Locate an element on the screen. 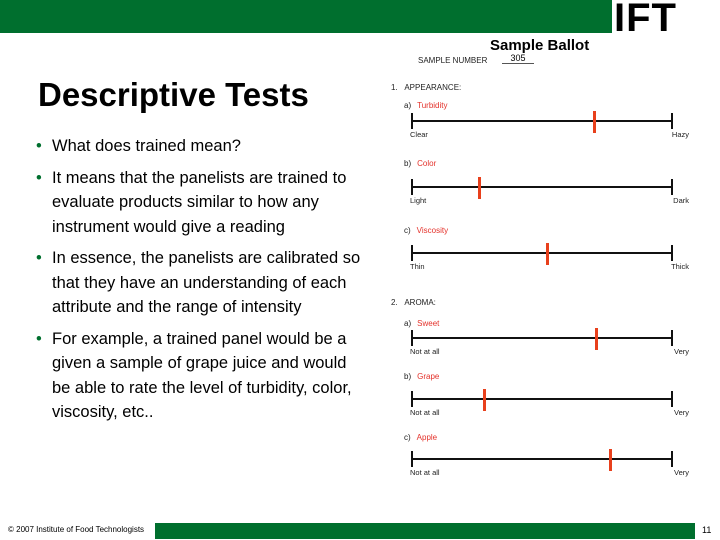 Image resolution: width=720 pixels, height=540 pixels. scale-high-label: Hazy is located at coordinates (680, 134).